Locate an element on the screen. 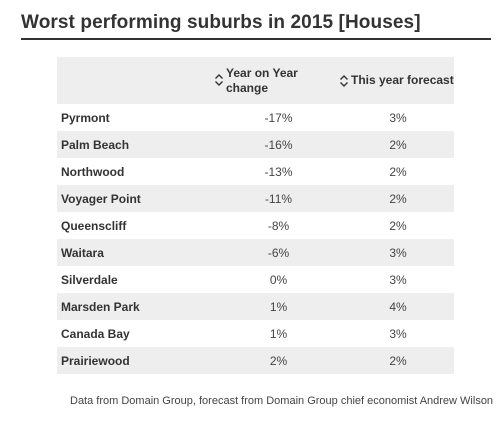  header-year-on-year-change-label: Year on Year change is located at coordinates (262, 80).